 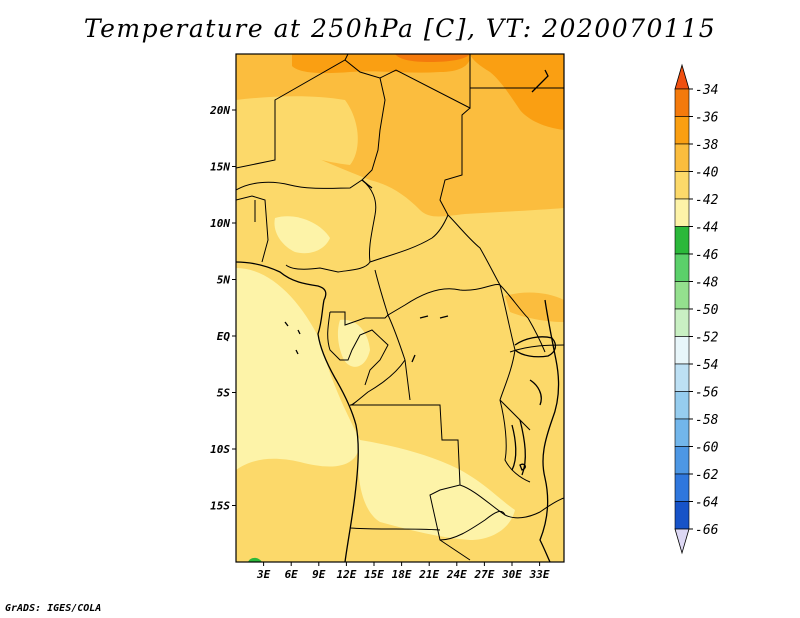 What do you see at coordinates (400, 135) in the screenshot?
I see `warm-region-sahara` at bounding box center [400, 135].